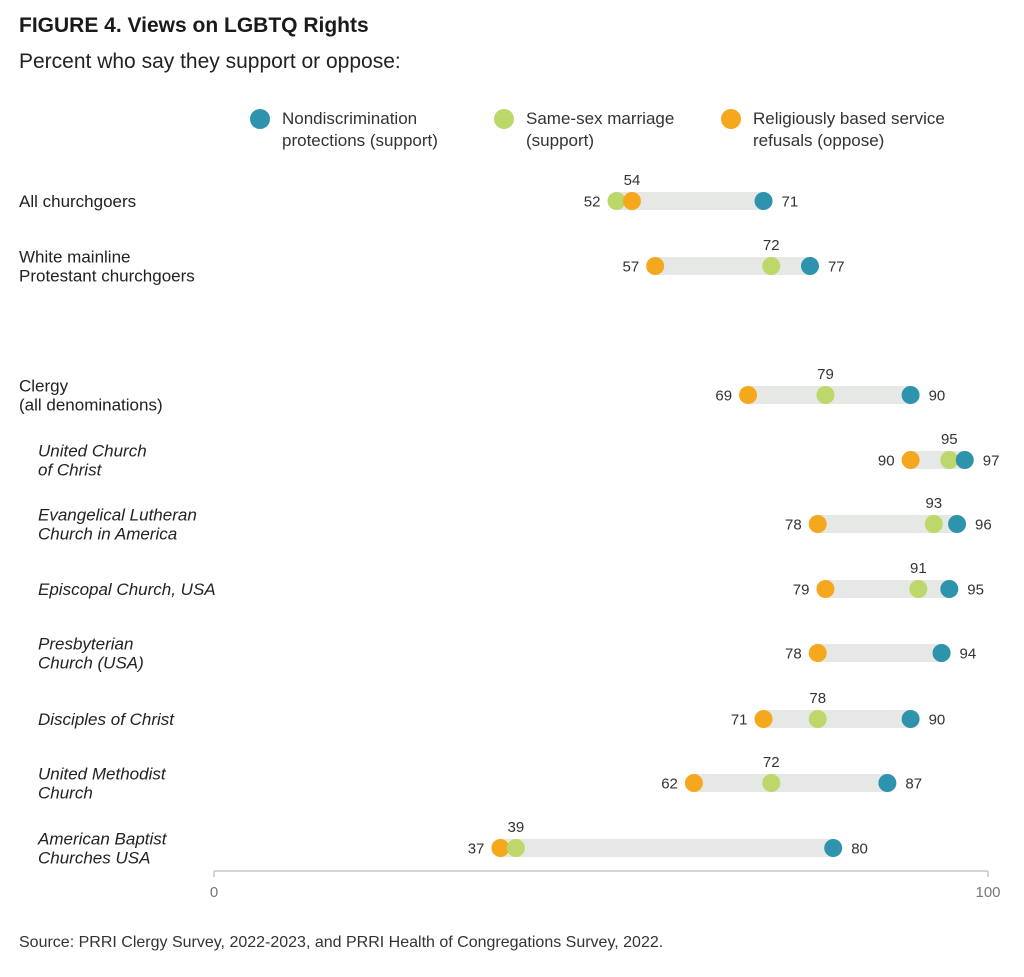  I want to click on row-label: Clergy, so click(44, 386).